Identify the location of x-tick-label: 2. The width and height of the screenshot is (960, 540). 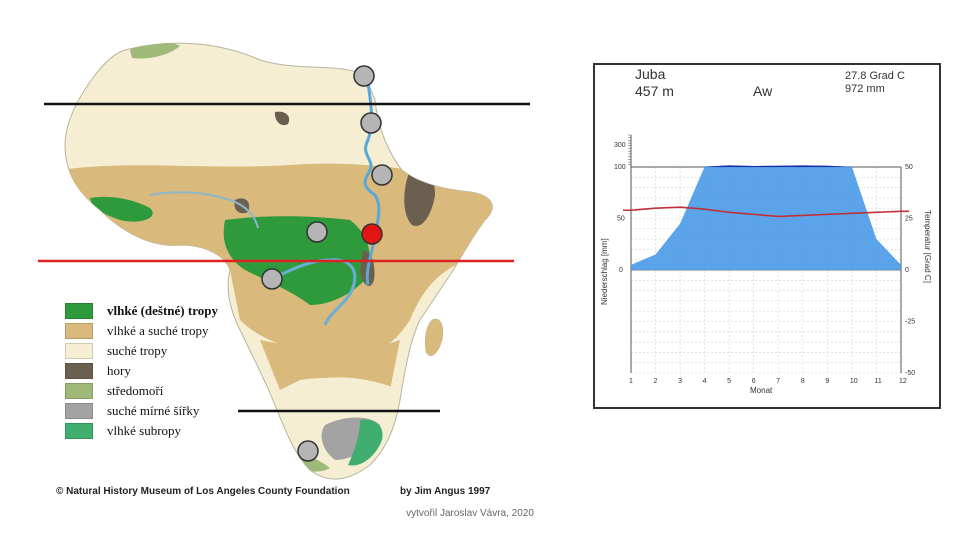
(656, 381).